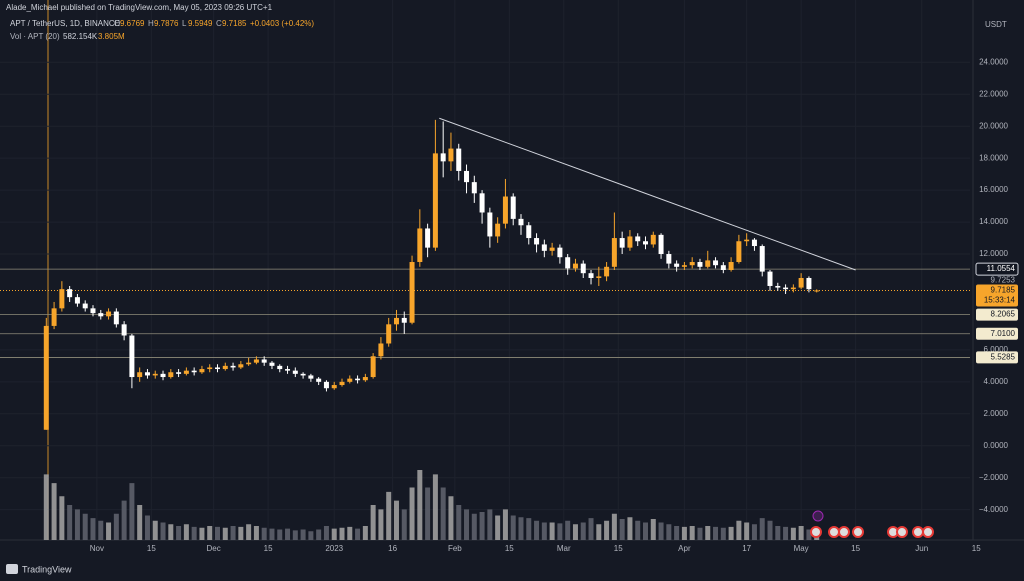  I want to click on x-tick-label: 16, so click(392, 548).